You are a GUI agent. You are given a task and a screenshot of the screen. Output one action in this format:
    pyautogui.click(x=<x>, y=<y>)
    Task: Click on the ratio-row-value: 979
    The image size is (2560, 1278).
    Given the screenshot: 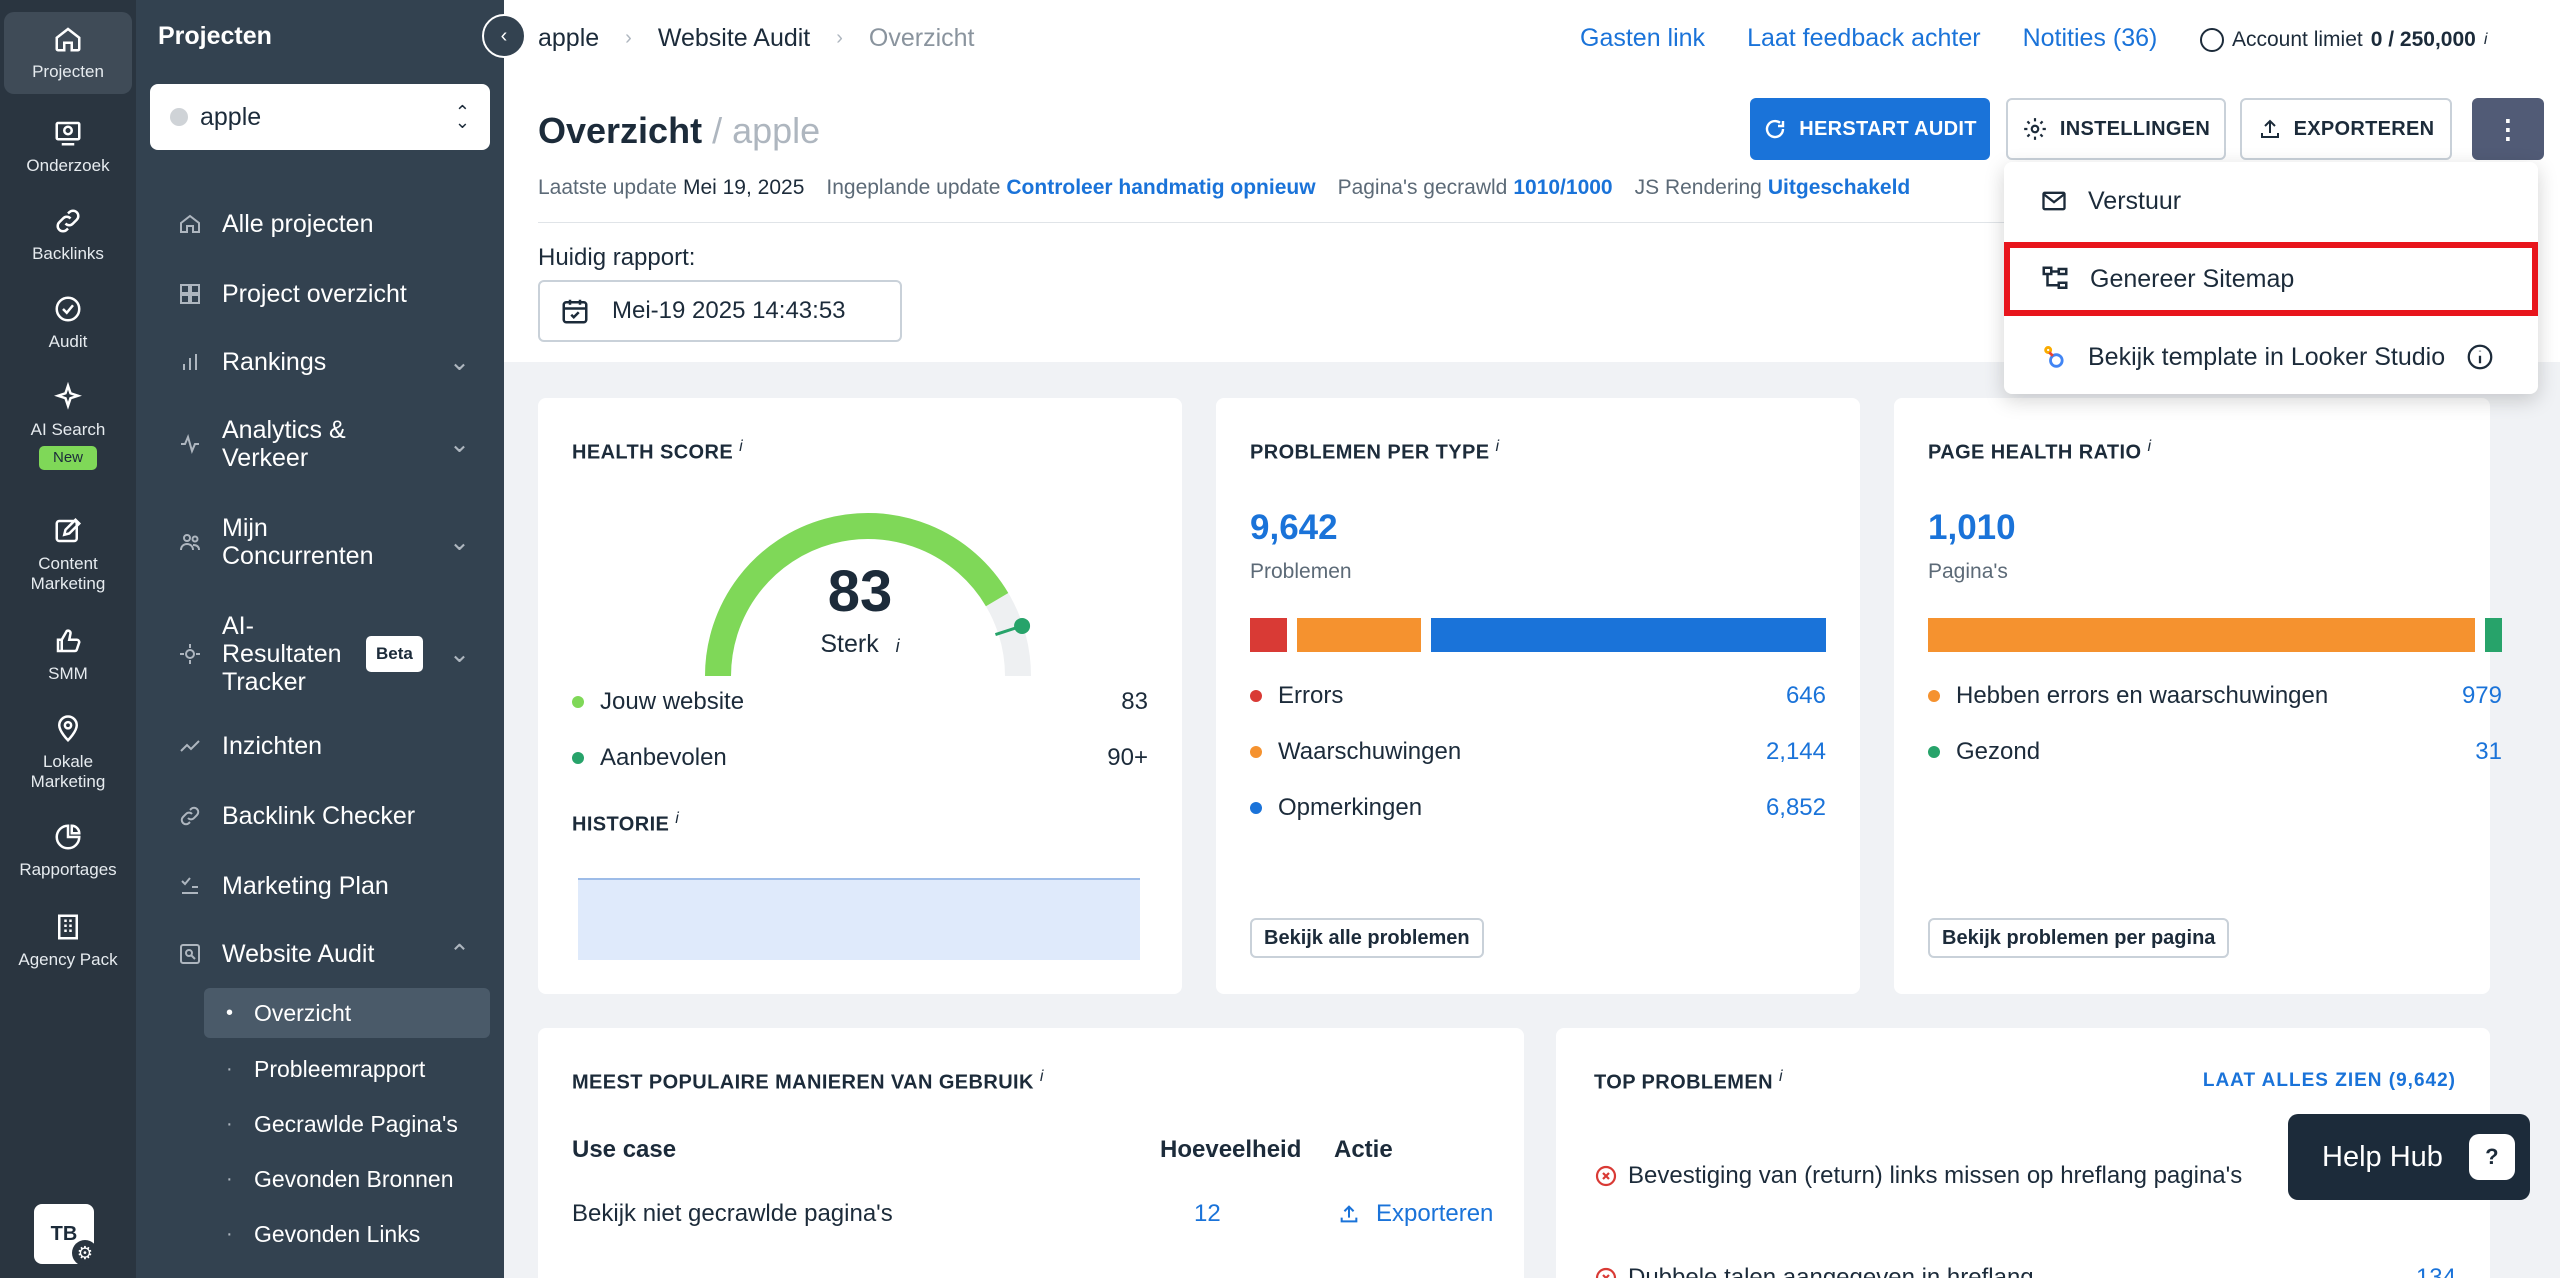 What is the action you would take?
    pyautogui.click(x=2481, y=695)
    